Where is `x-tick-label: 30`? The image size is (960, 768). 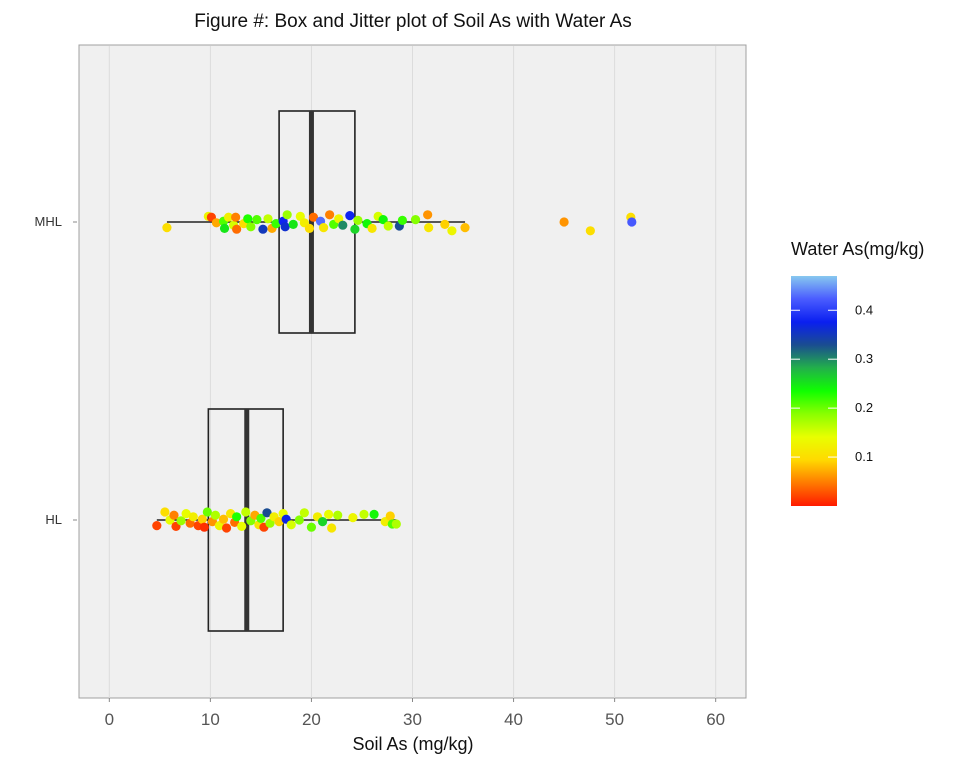
x-tick-label: 30 is located at coordinates (412, 719).